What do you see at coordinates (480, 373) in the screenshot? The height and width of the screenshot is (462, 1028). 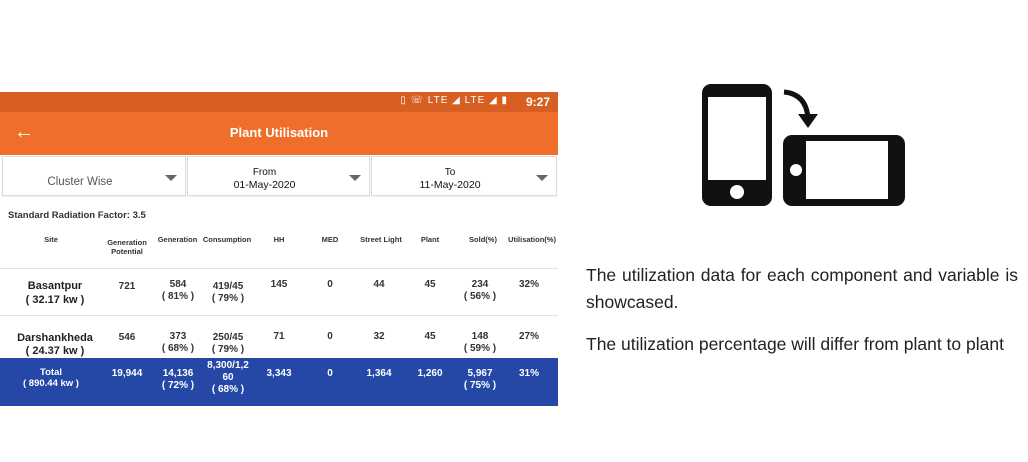 I see `total-sold: 5,967` at bounding box center [480, 373].